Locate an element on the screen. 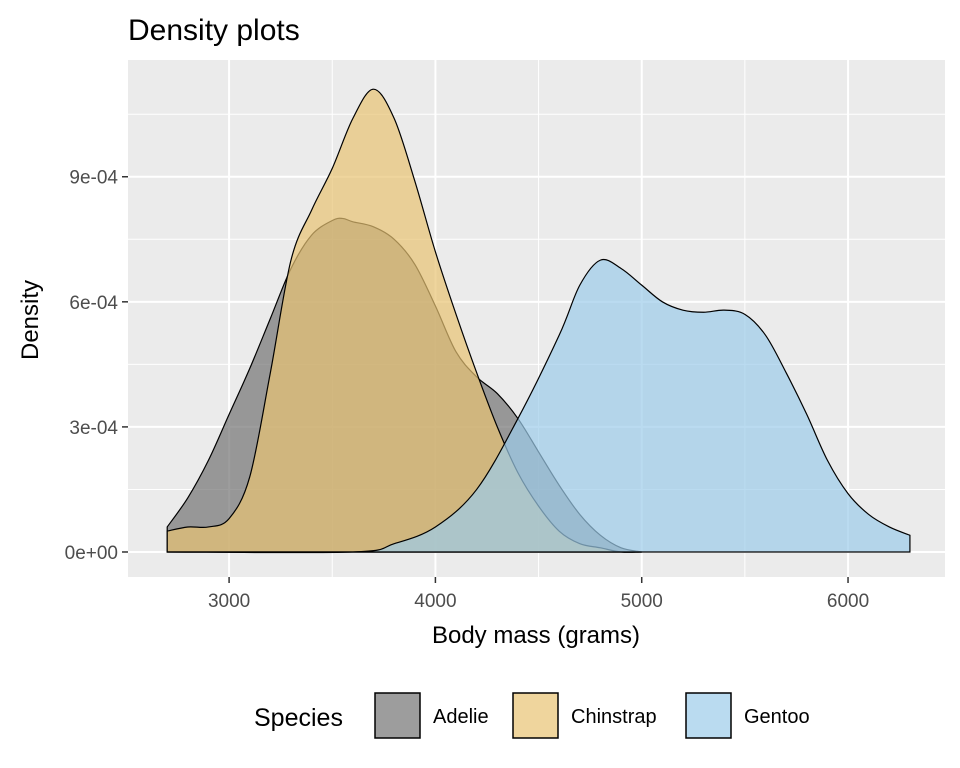  x-tick-label: 4000 is located at coordinates (435, 601).